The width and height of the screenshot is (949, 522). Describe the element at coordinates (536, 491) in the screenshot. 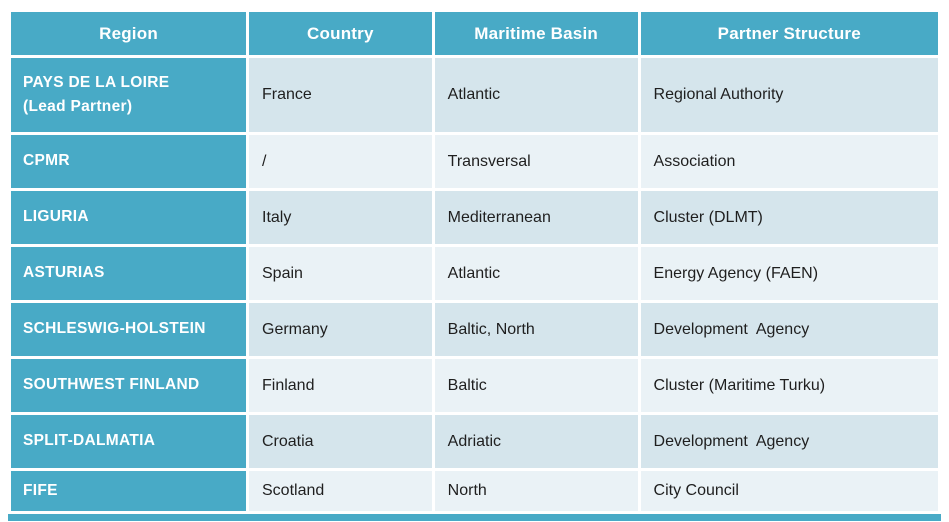

I see `basin-cell: North` at that location.